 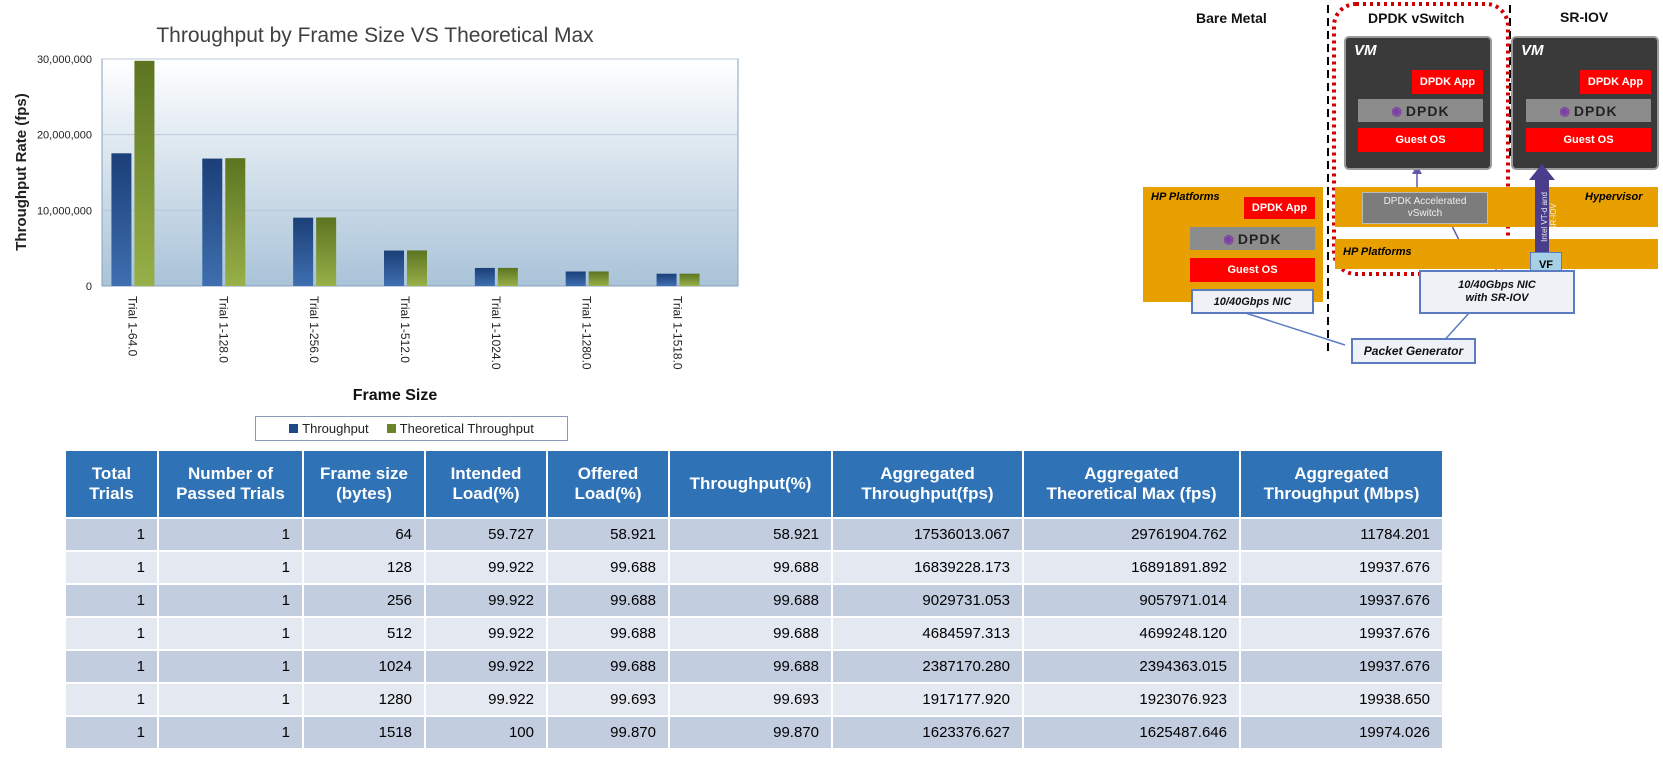 I want to click on column-header: Aggregated Throughput(fps), so click(x=927, y=484).